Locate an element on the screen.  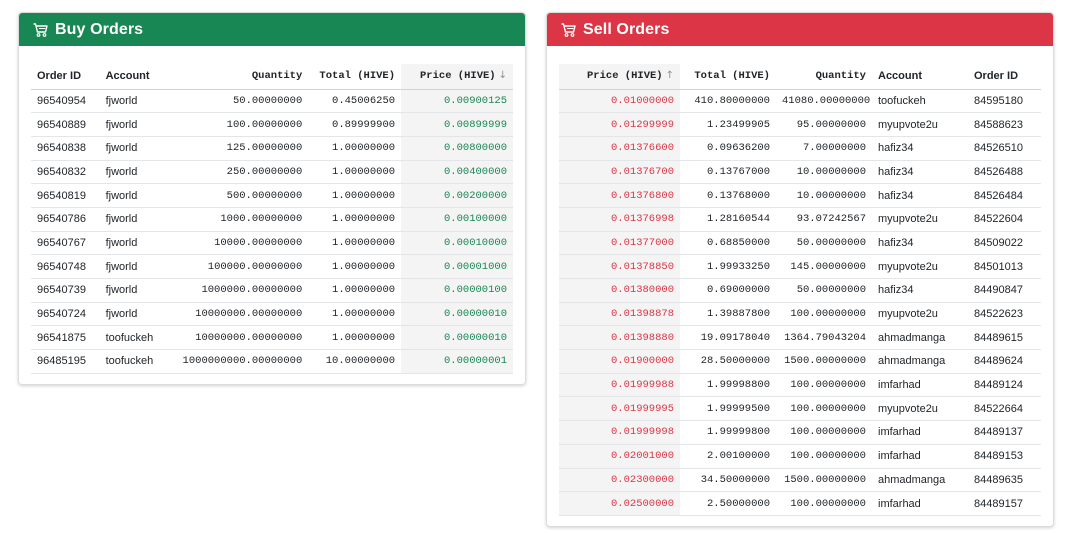
quantity-cell: 50.00000000 is located at coordinates (824, 243).